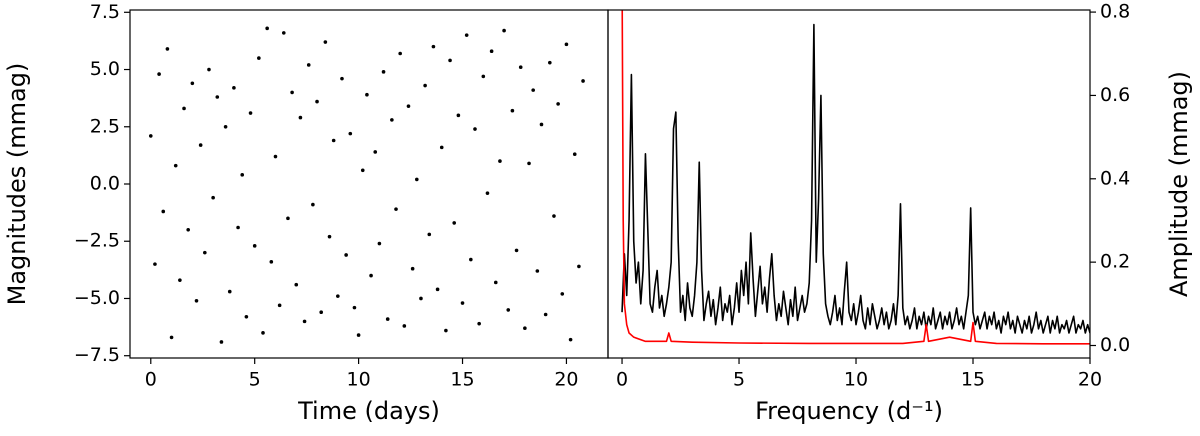 The width and height of the screenshot is (1200, 436). I want to click on y-tick-label: −5.0, so click(97, 298).